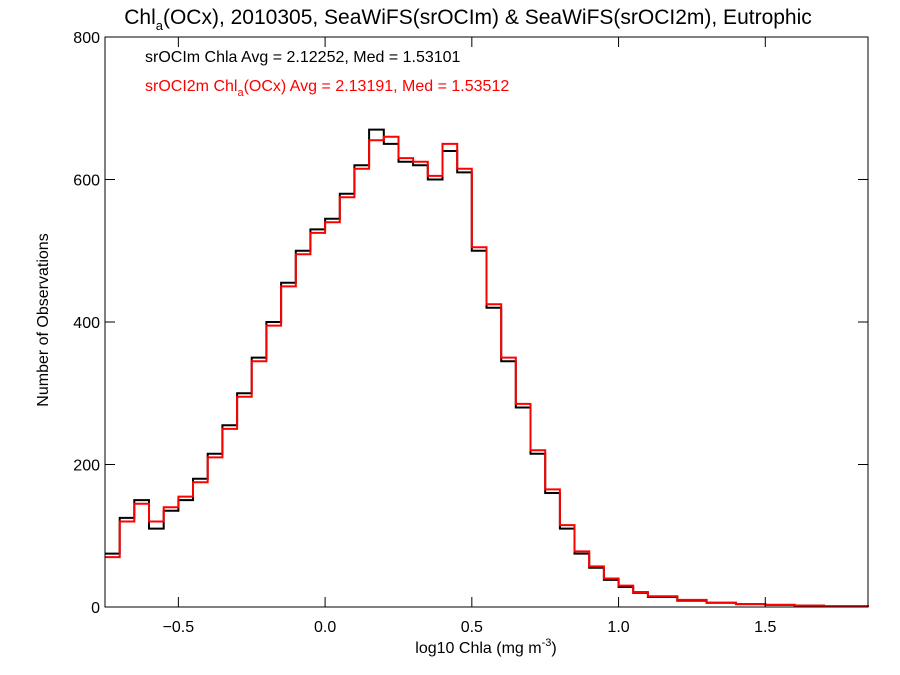  Describe the element at coordinates (765, 627) in the screenshot. I see `x-tick-label: 1.5` at that location.